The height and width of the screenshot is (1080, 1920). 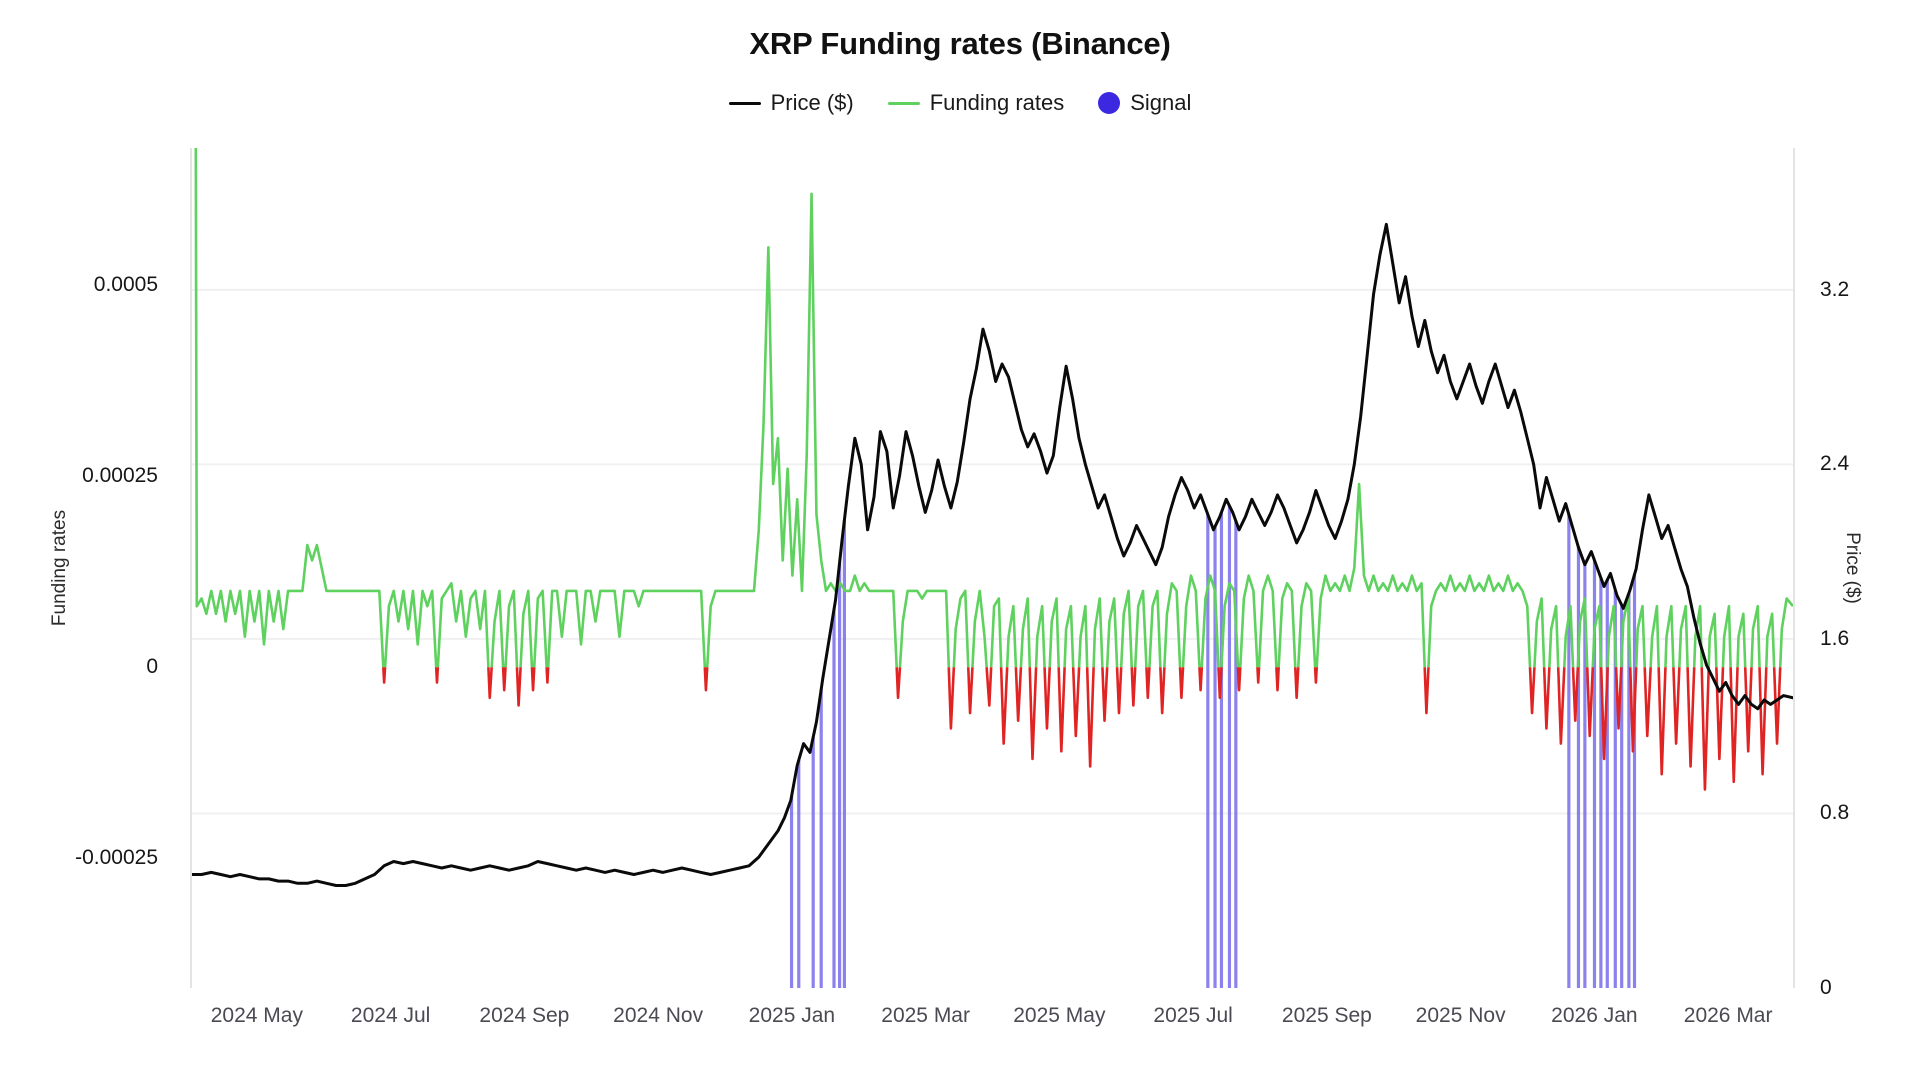 What do you see at coordinates (1109, 103) in the screenshot?
I see `signal-dot-swatch` at bounding box center [1109, 103].